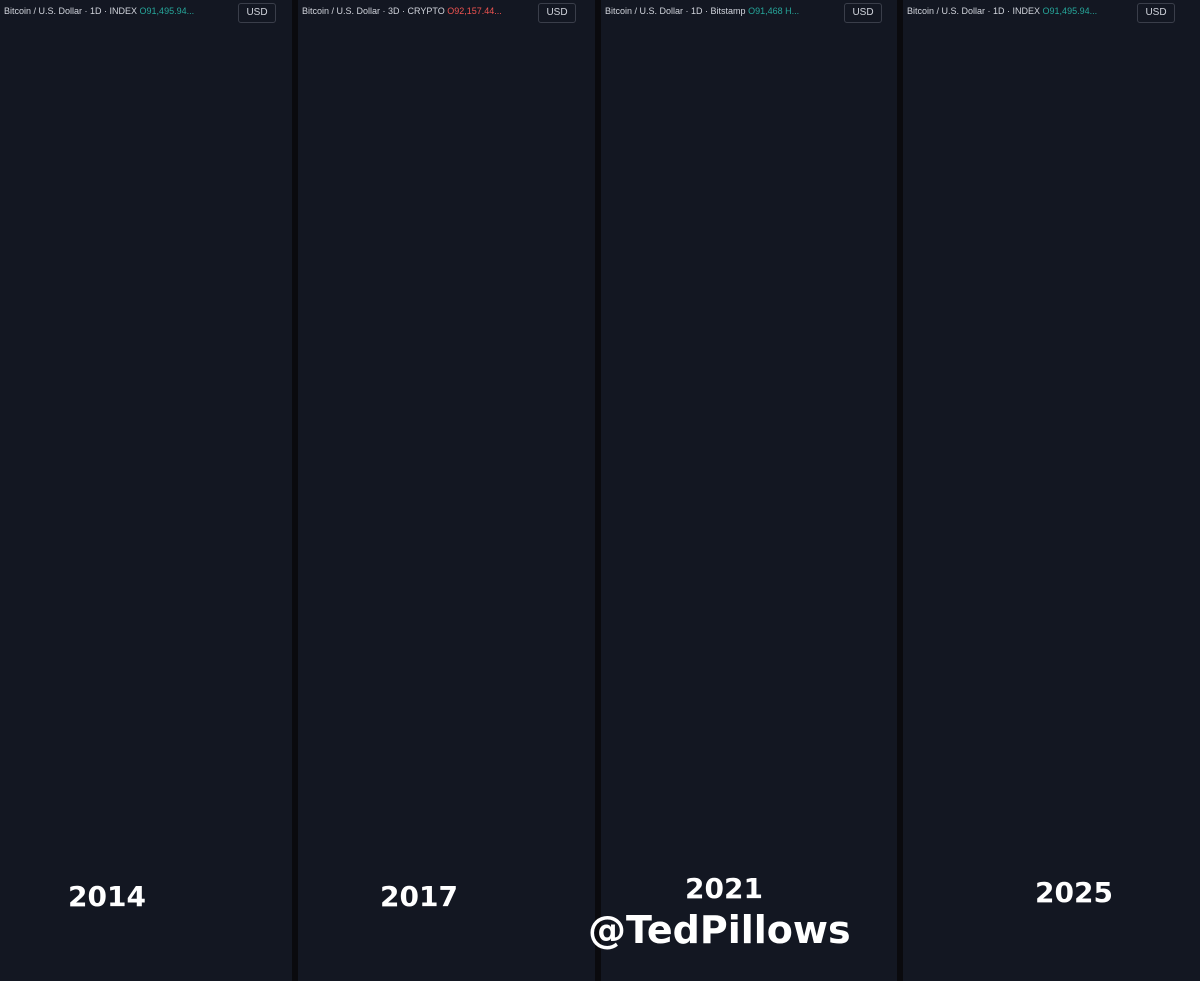 The height and width of the screenshot is (981, 1200). I want to click on year-label: 2014, so click(107, 896).